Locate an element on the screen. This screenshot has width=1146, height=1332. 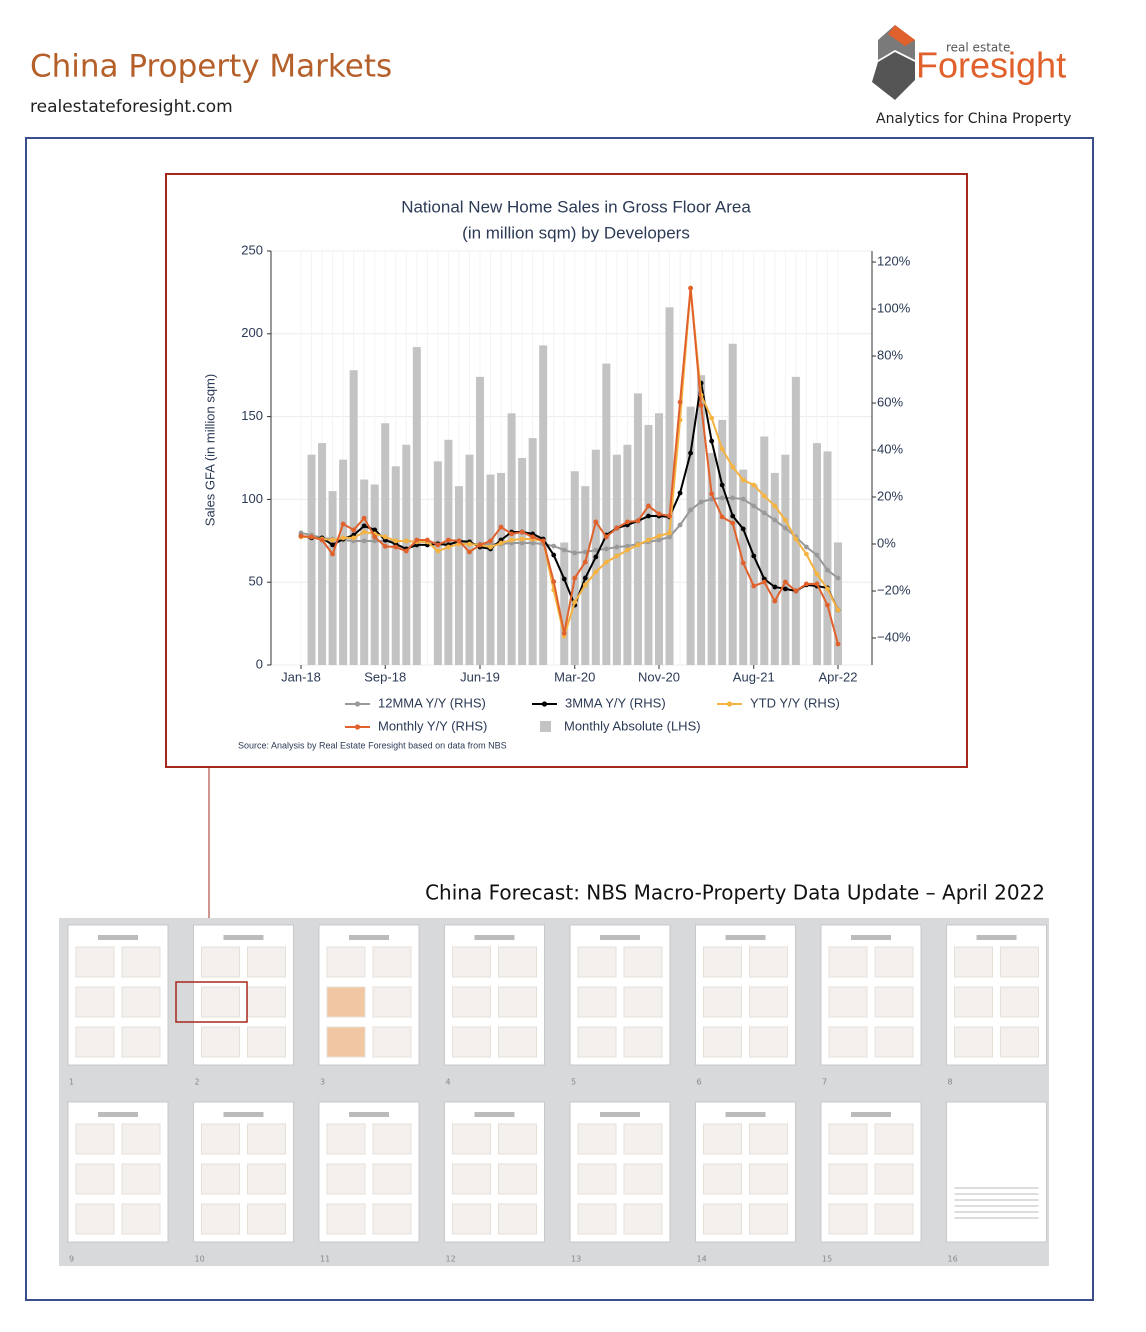
page-number: 1 is located at coordinates (71, 1082).